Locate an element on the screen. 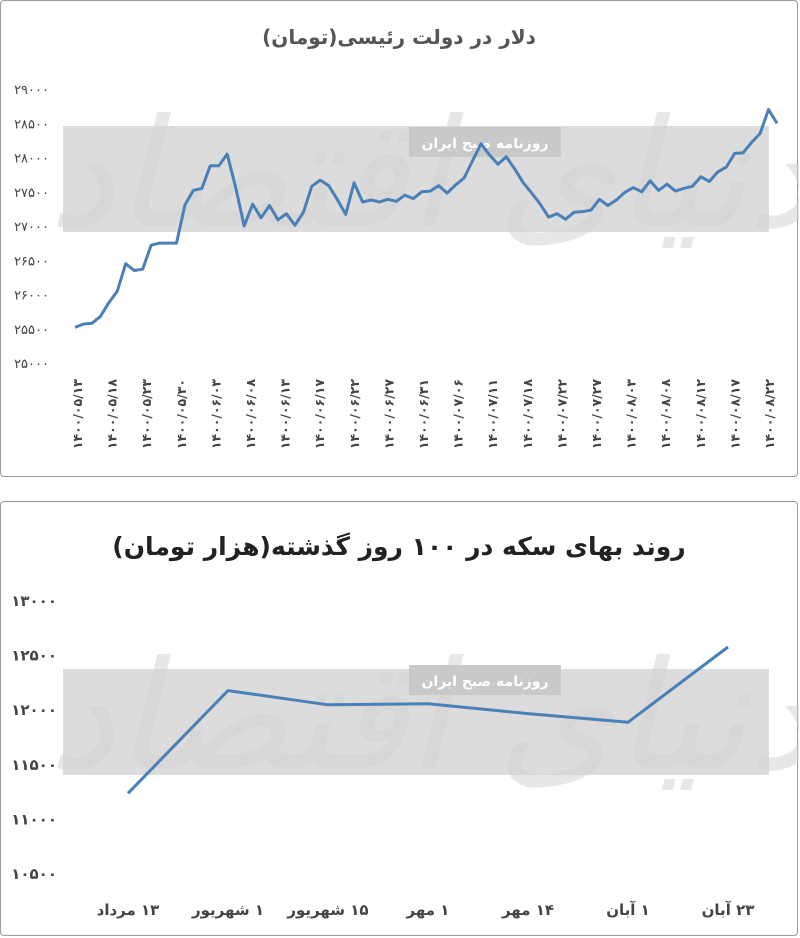 The image size is (800, 938). x-tick-label: ۱۵ شهریور is located at coordinates (327, 910).